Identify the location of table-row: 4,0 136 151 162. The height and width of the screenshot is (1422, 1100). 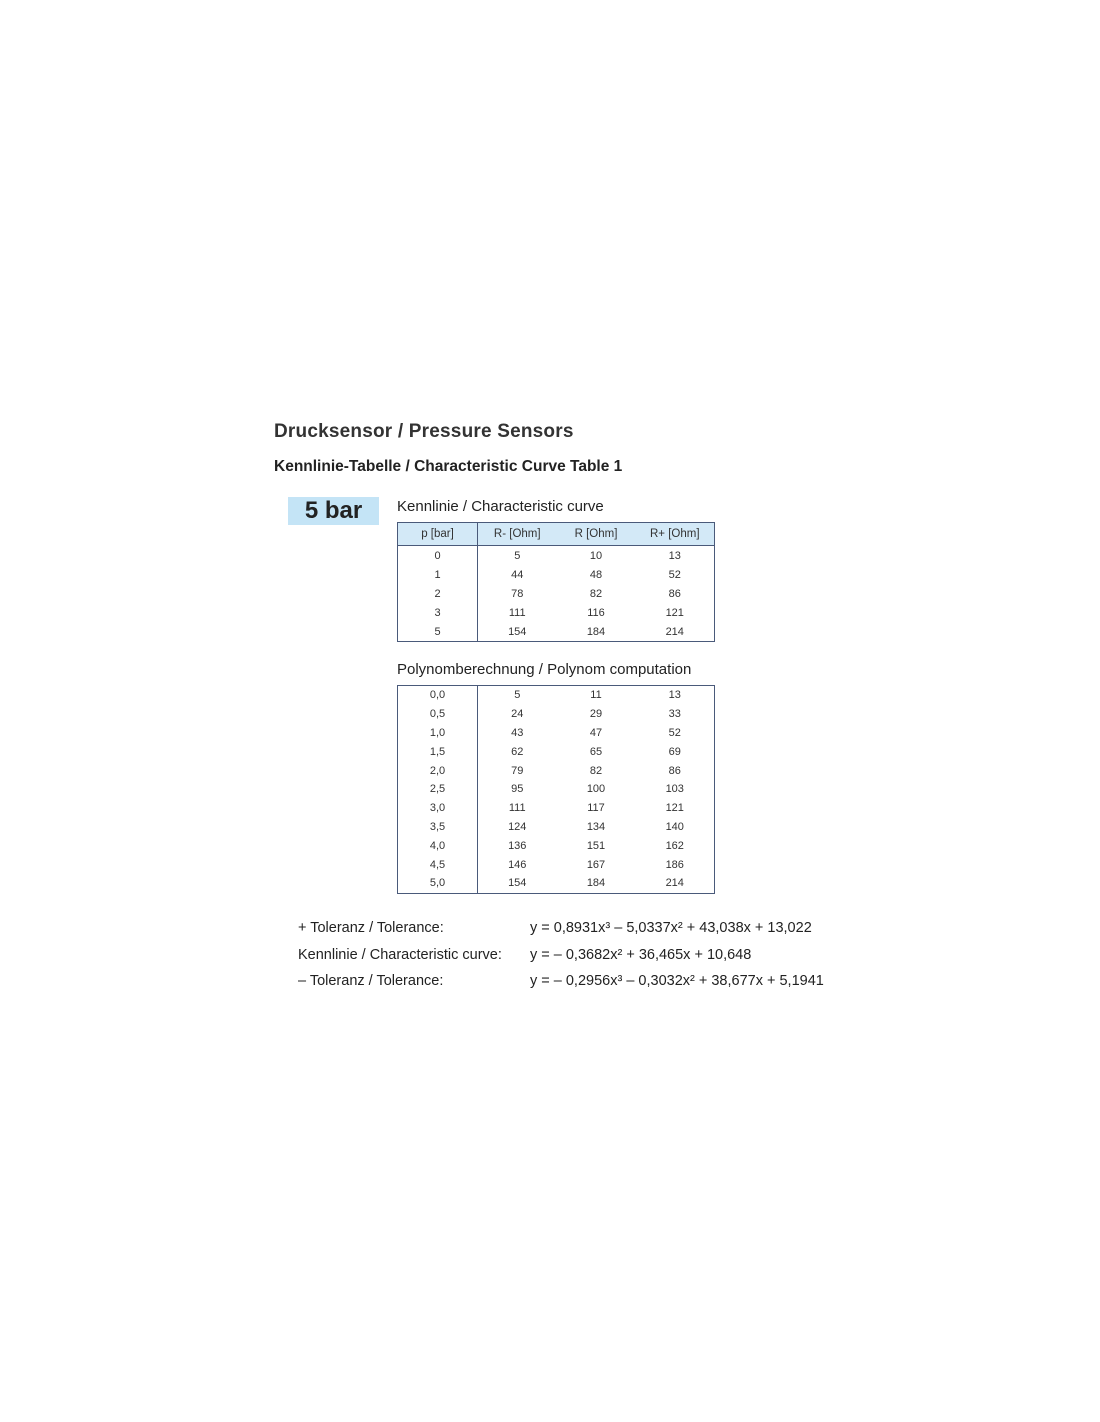
(556, 846).